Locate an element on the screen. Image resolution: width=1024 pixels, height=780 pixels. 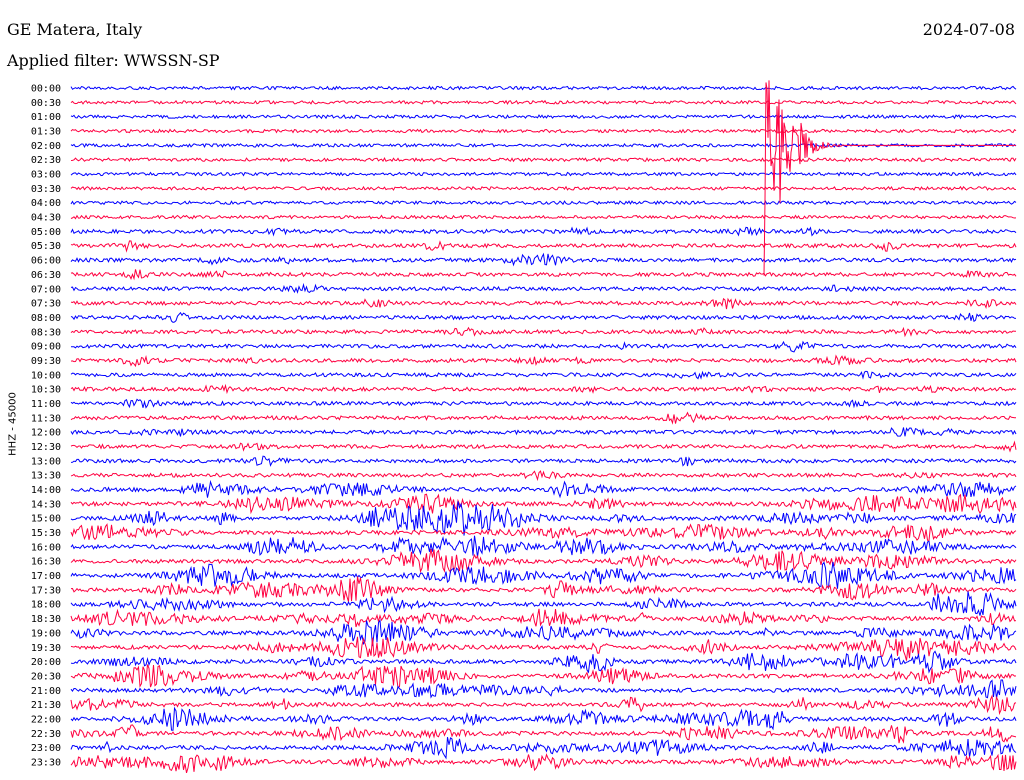
row-time-label: 18:00 is located at coordinates (46, 605).